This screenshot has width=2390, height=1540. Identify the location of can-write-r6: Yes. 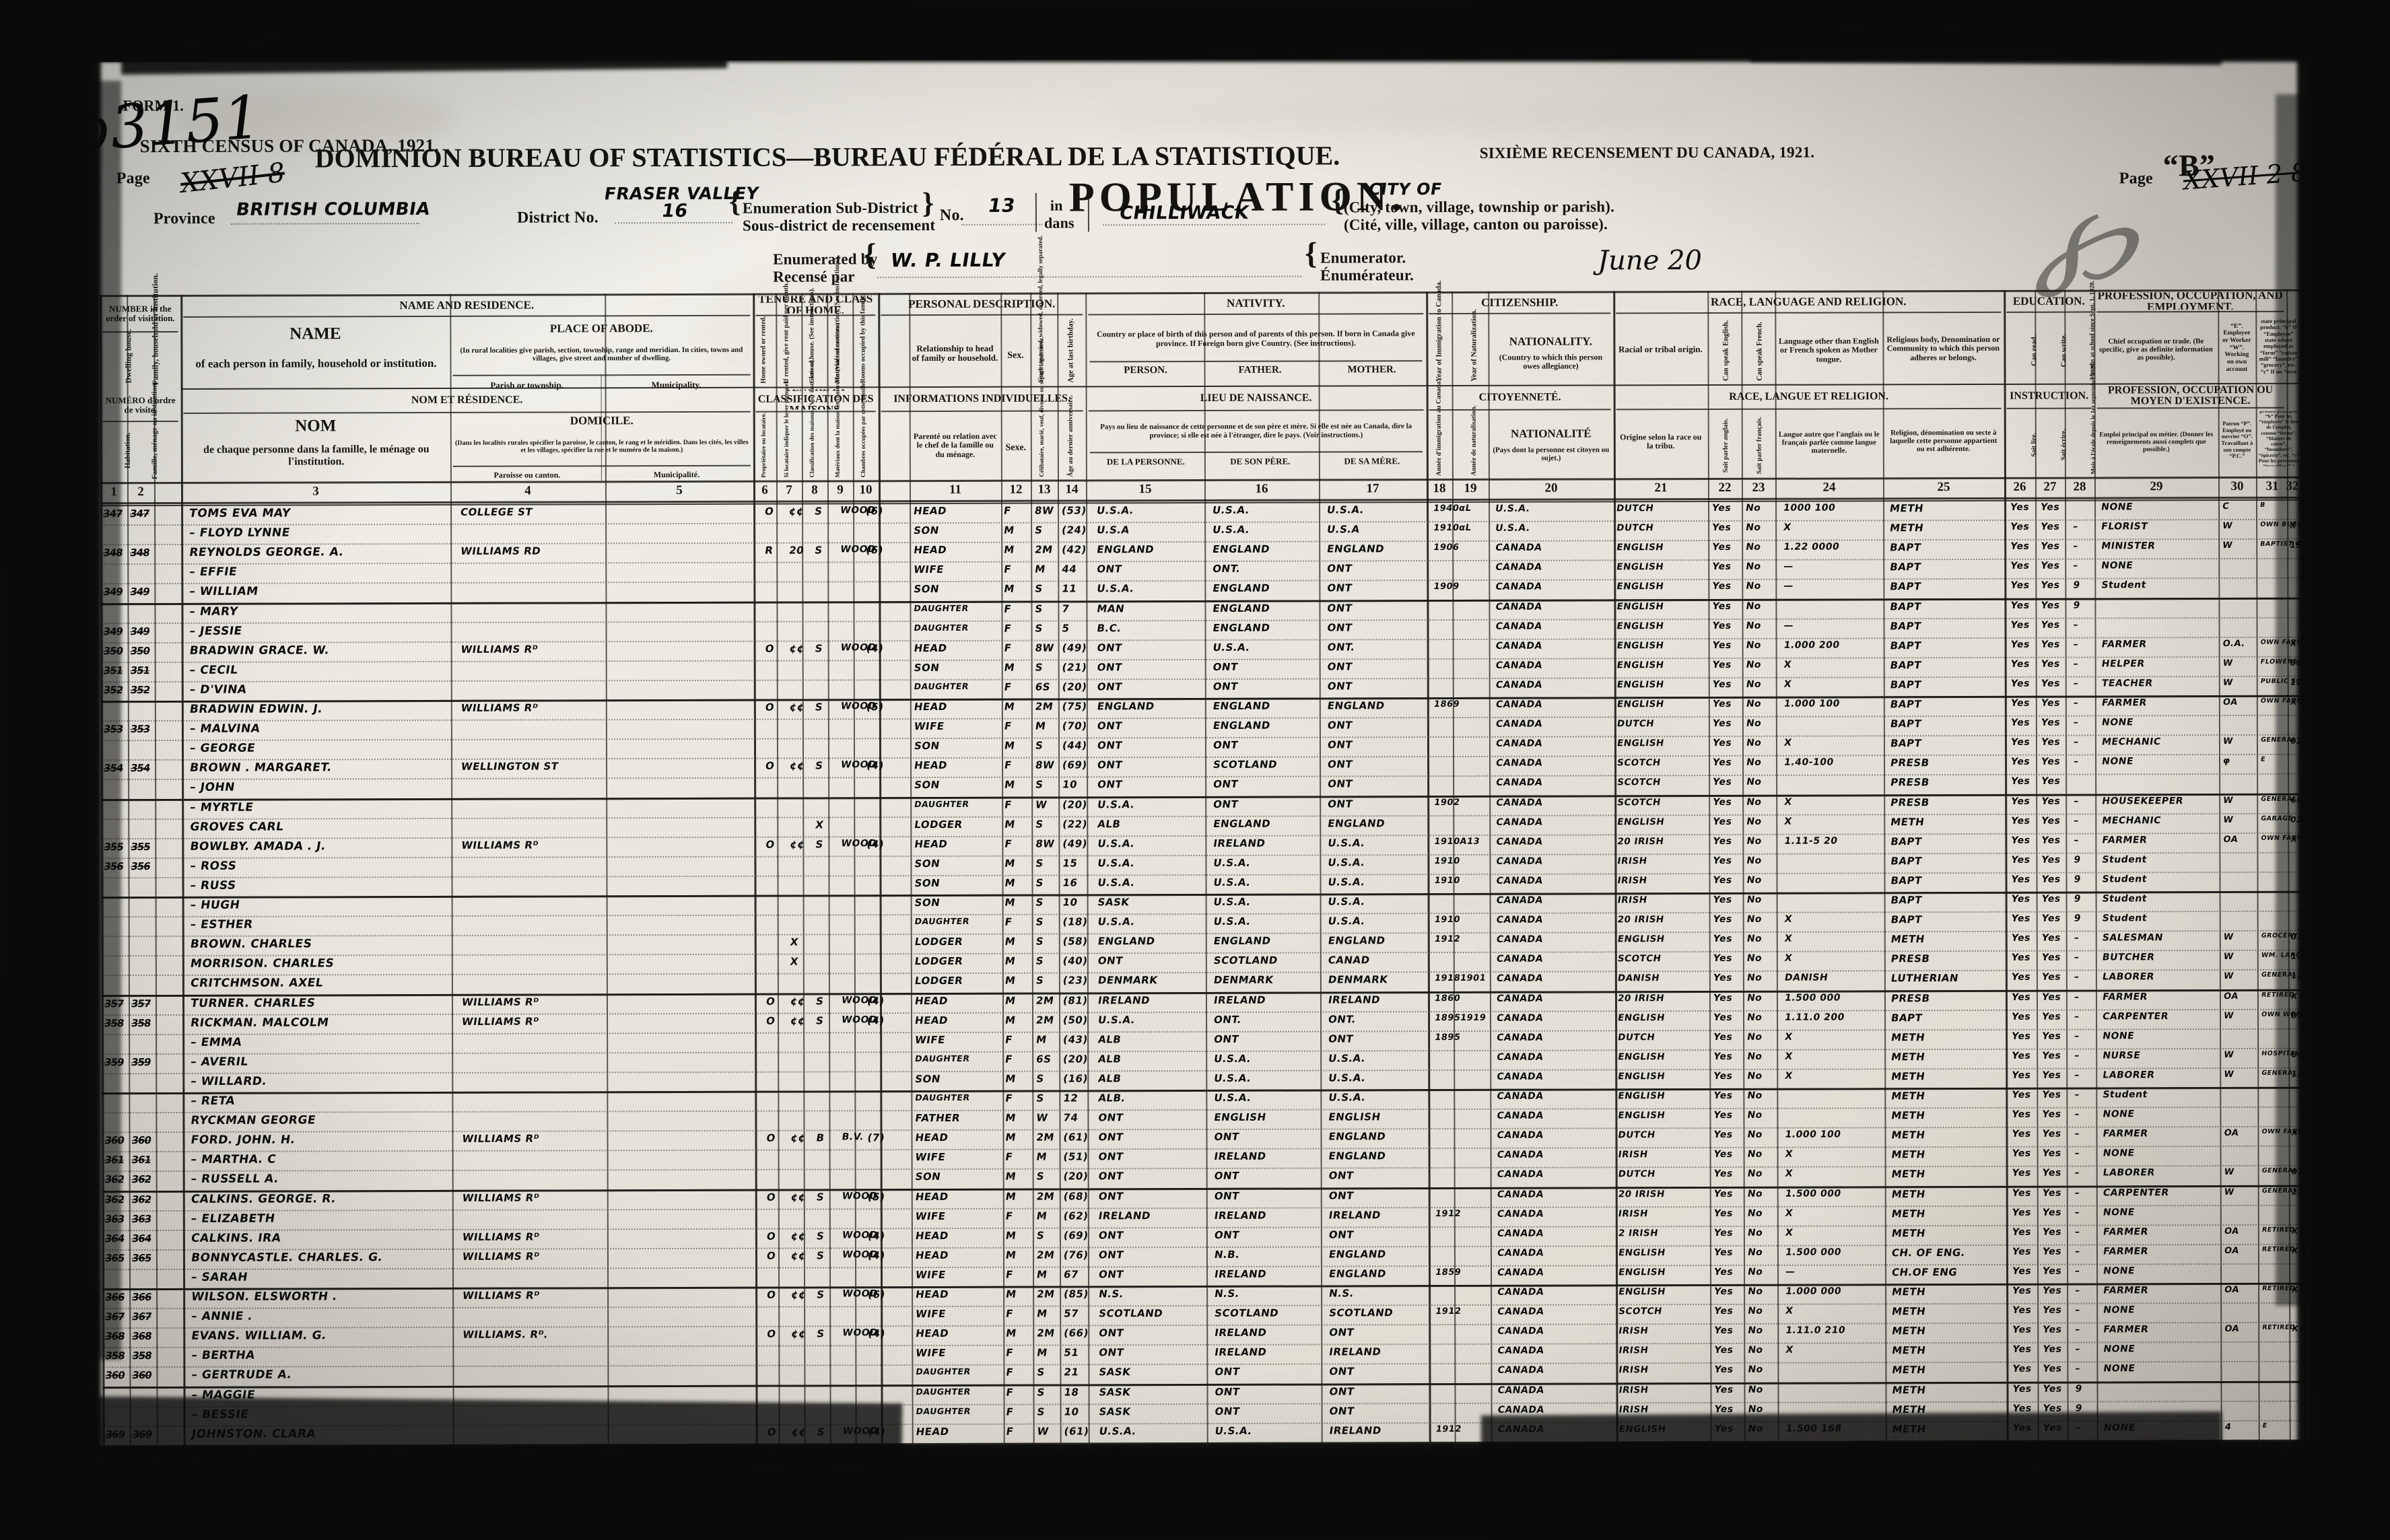
(2050, 606).